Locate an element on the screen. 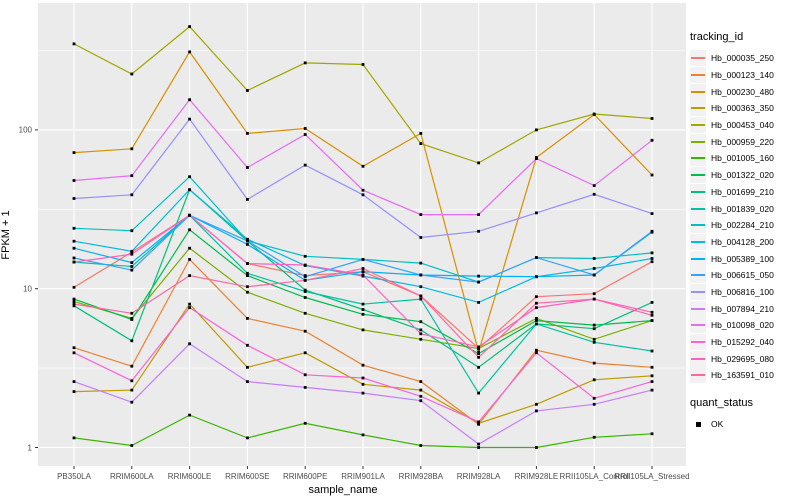 Image resolution: width=800 pixels, height=500 pixels. legend-item-label: Hb_000230_480 is located at coordinates (742, 91).